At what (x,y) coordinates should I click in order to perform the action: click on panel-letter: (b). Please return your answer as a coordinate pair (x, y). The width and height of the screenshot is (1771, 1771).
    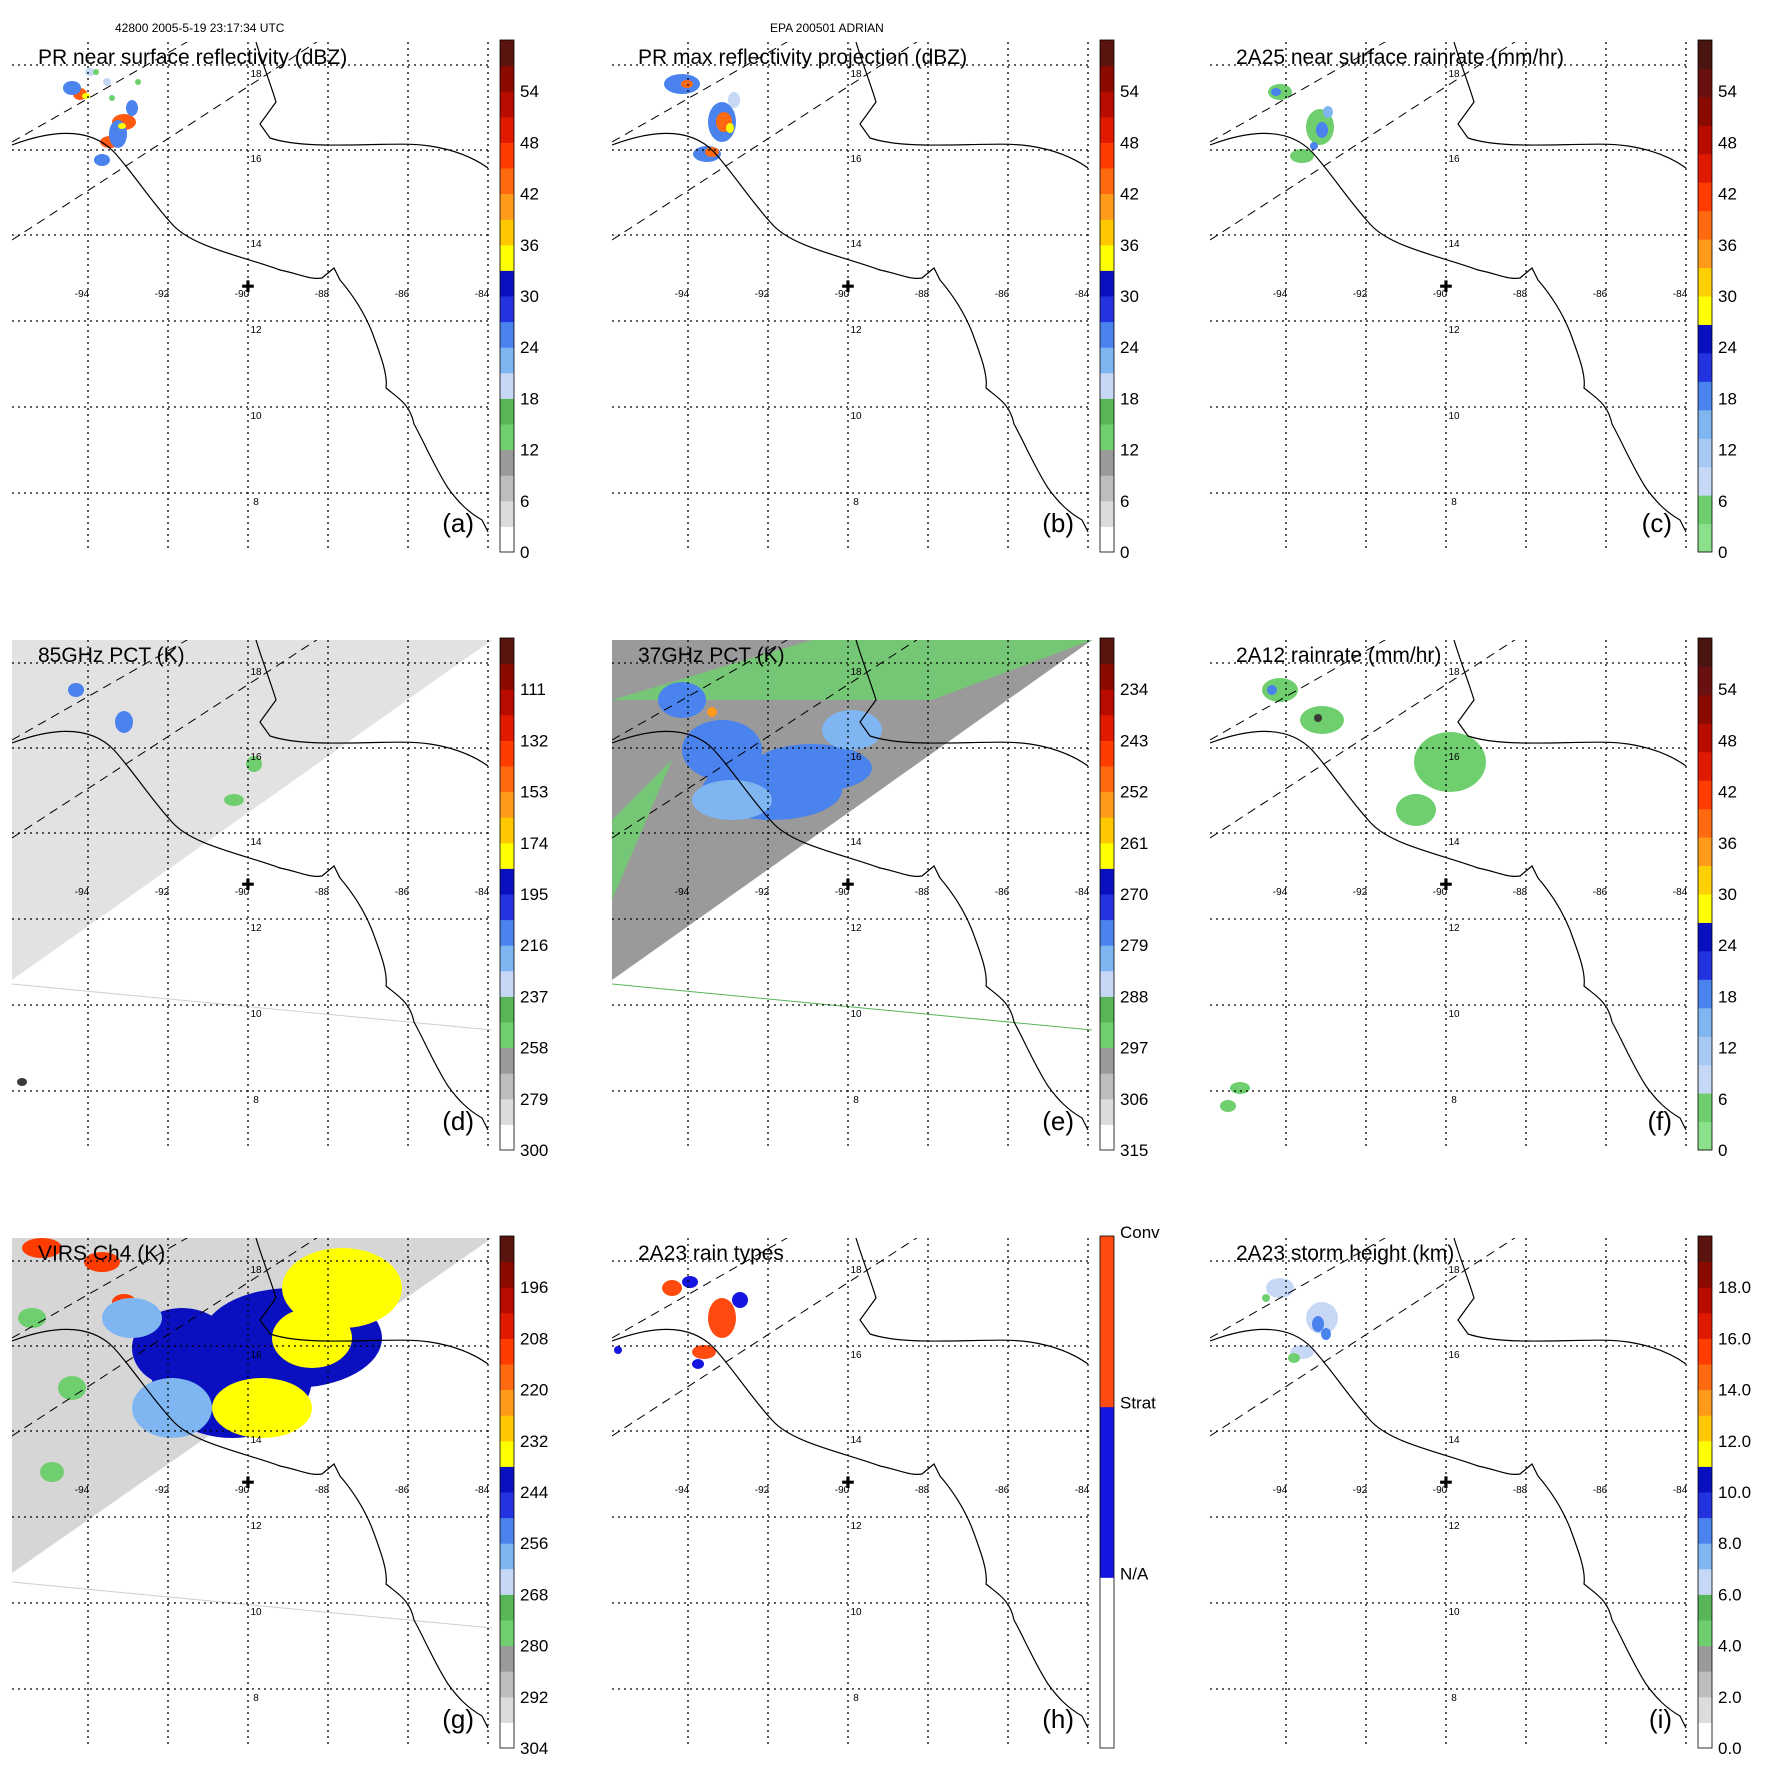
    Looking at the image, I should click on (1058, 523).